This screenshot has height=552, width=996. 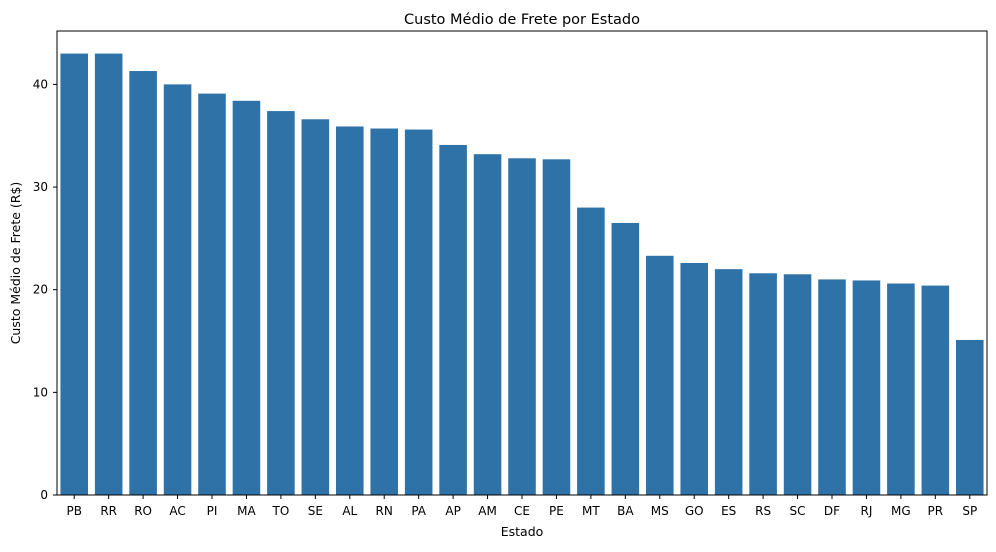 What do you see at coordinates (660, 375) in the screenshot?
I see `bar-ms` at bounding box center [660, 375].